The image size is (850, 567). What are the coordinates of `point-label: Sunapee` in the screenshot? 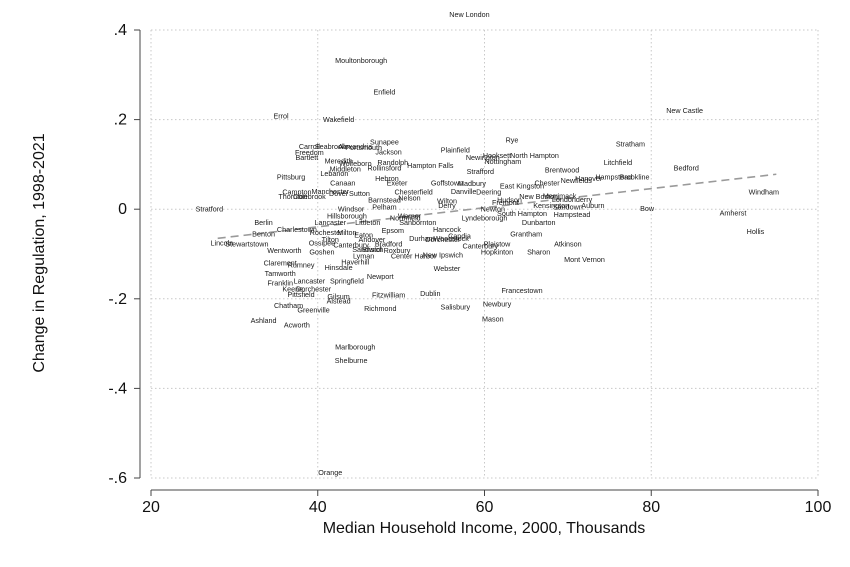 It's located at (384, 142).